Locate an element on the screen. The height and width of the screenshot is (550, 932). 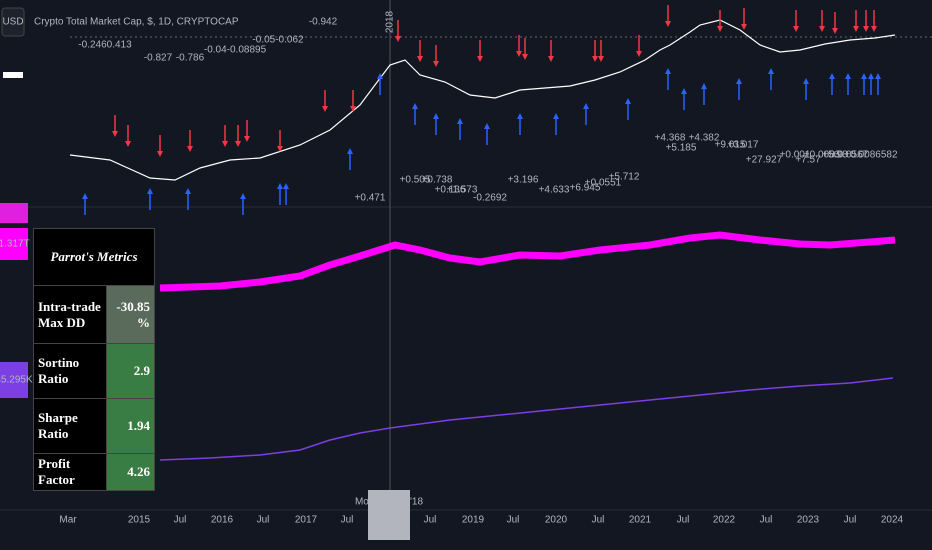
crosshair-date: Mon 01 Jan '18 is located at coordinates (389, 502).